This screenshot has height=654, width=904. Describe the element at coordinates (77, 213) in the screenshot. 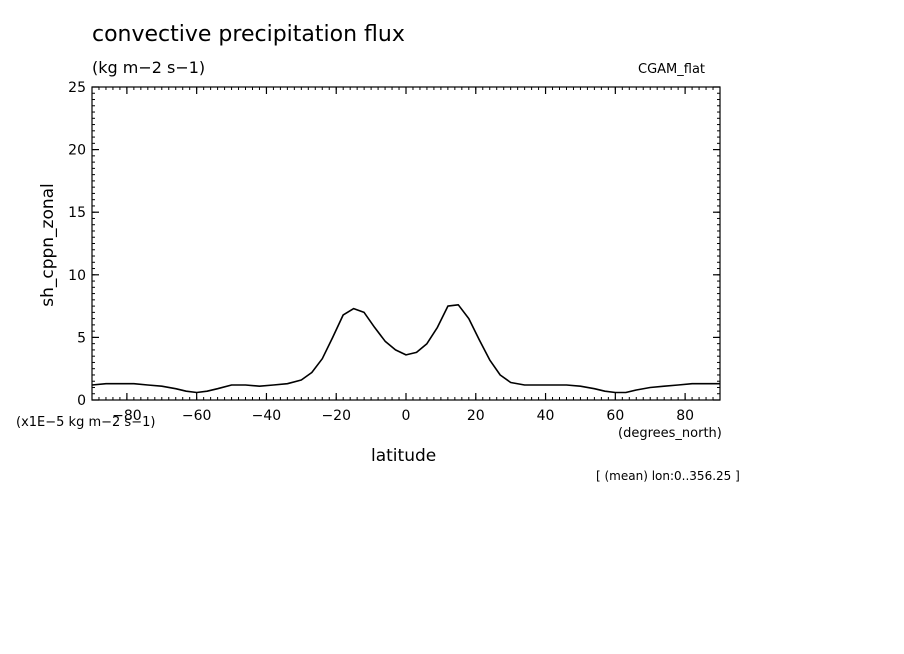

I see `y-tick-label: 15` at that location.